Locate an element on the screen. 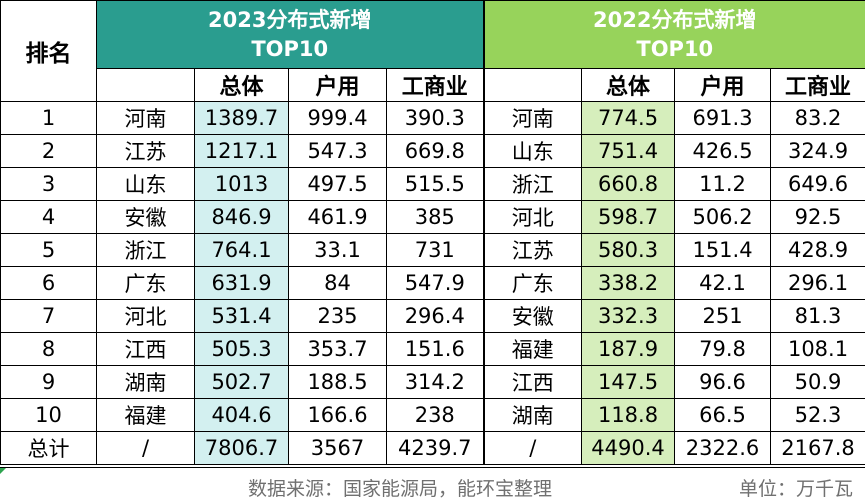 Image resolution: width=865 pixels, height=503 pixels. rank-cell: 4 is located at coordinates (49, 217).